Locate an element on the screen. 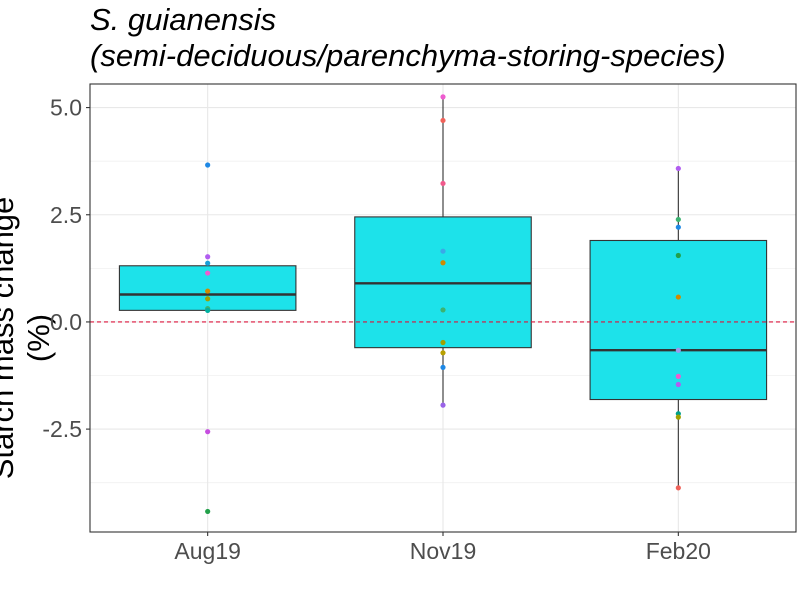 Image resolution: width=800 pixels, height=600 pixels. x-tick-label: Aug19 is located at coordinates (207, 551).